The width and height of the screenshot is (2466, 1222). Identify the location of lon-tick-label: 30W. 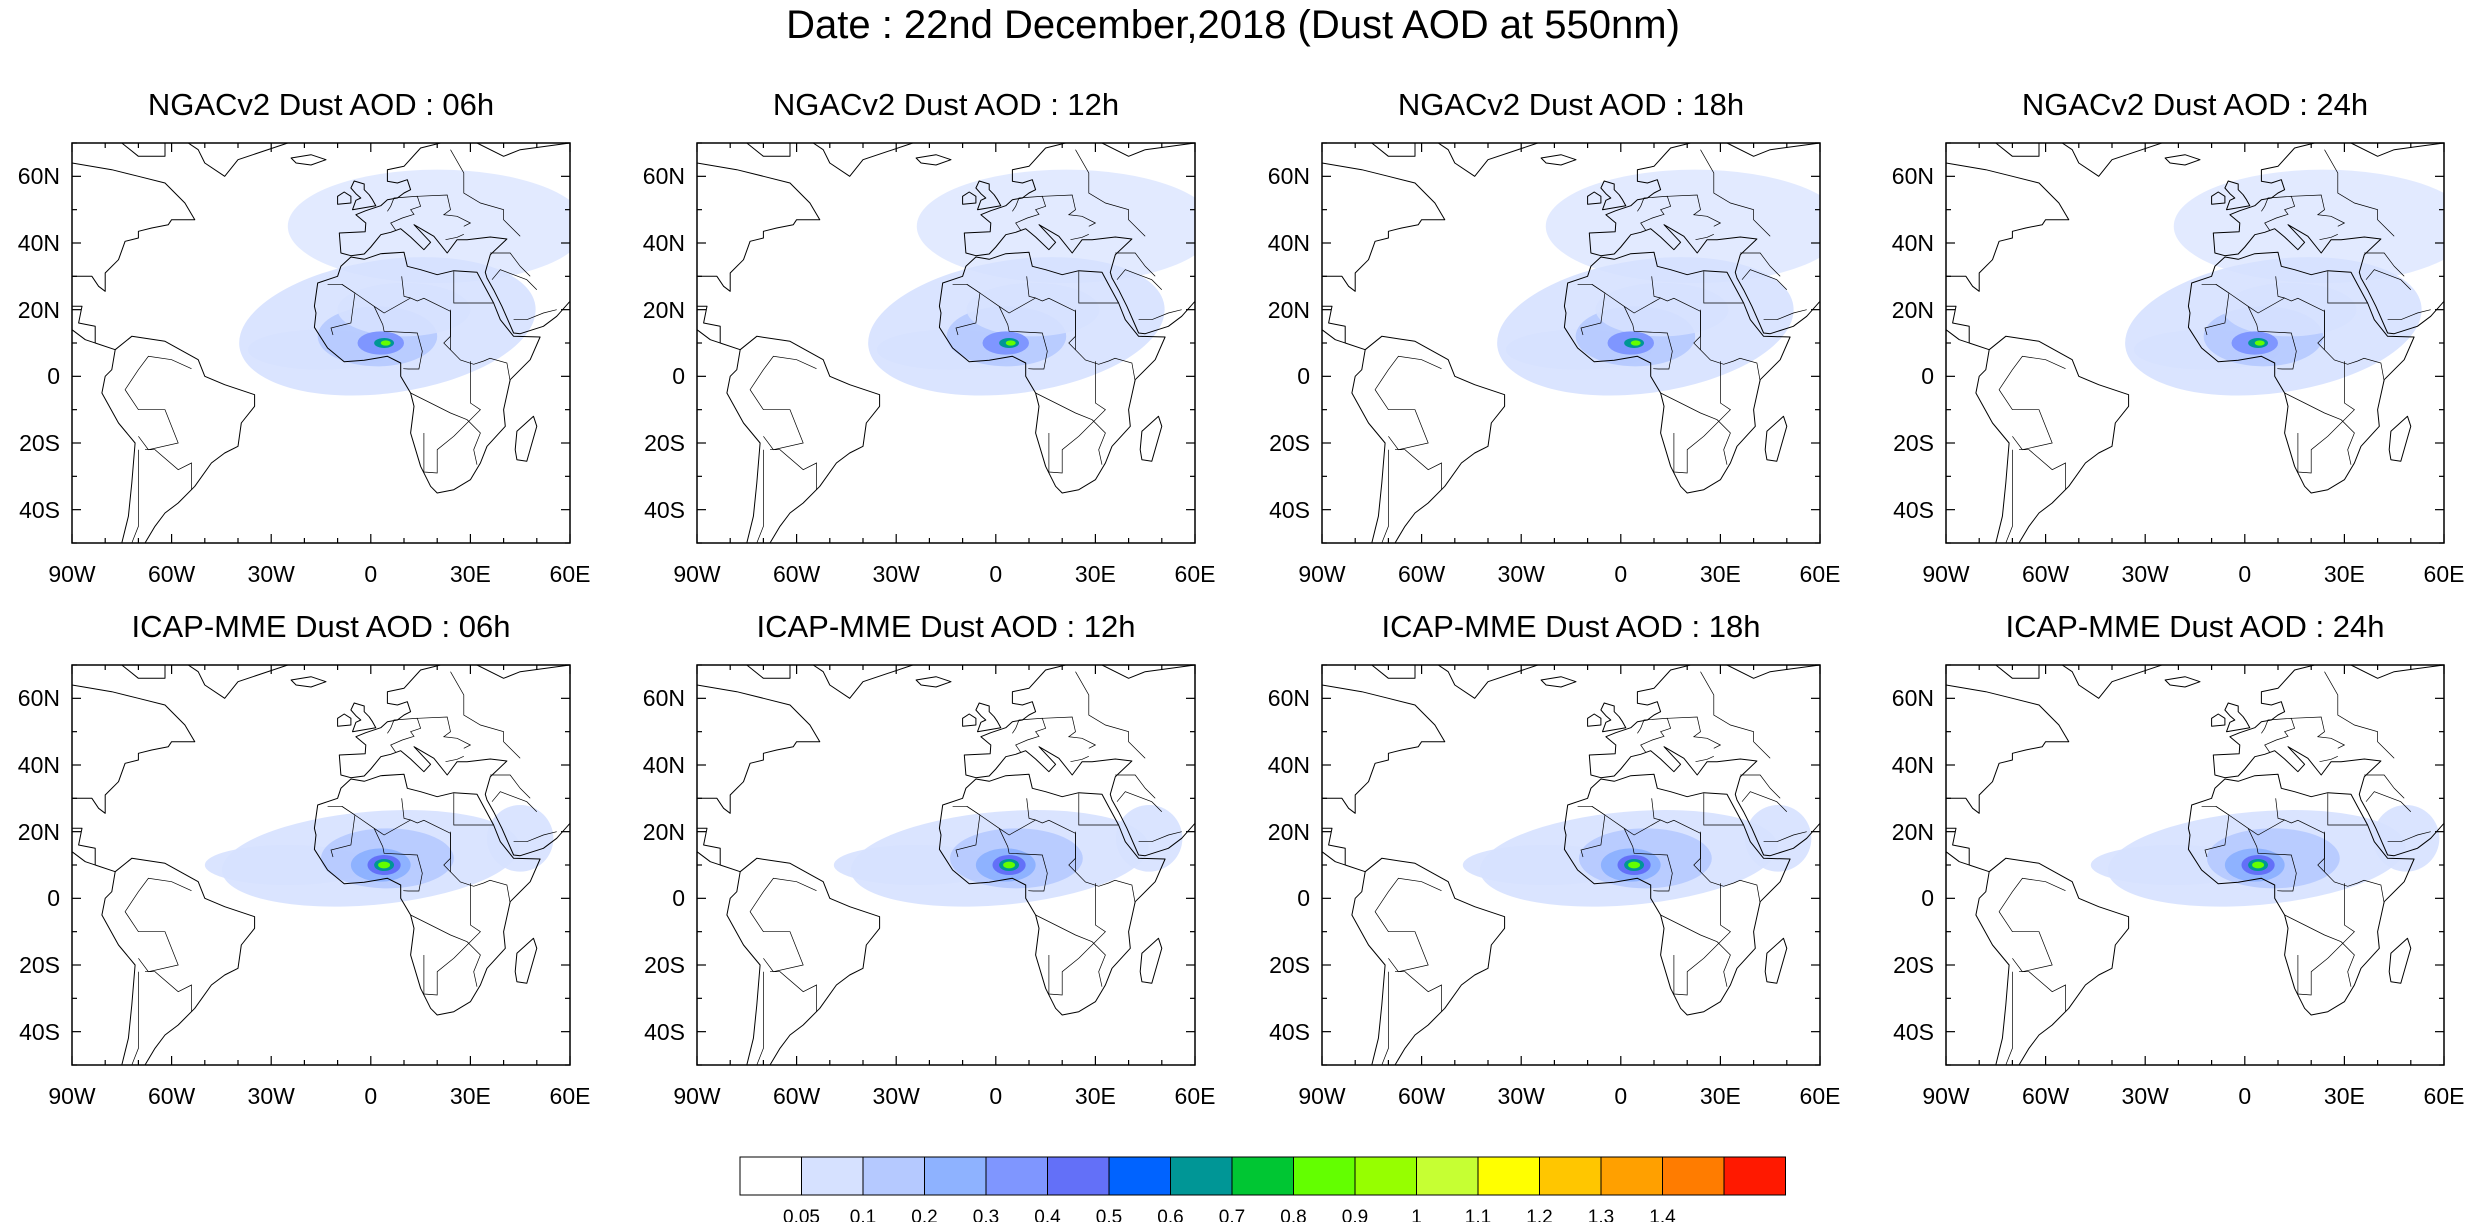
(271, 574).